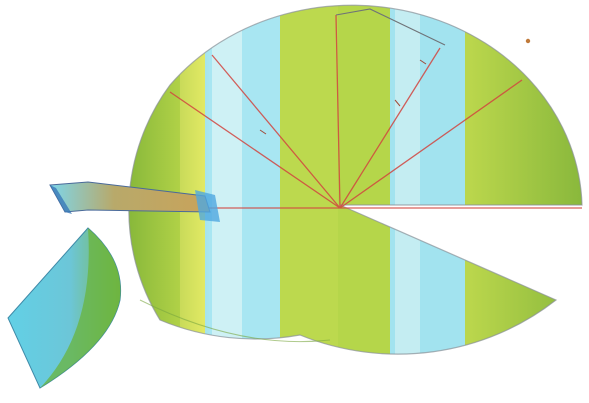 The image size is (589, 403). What do you see at coordinates (528, 41) in the screenshot?
I see `marker-dot` at bounding box center [528, 41].